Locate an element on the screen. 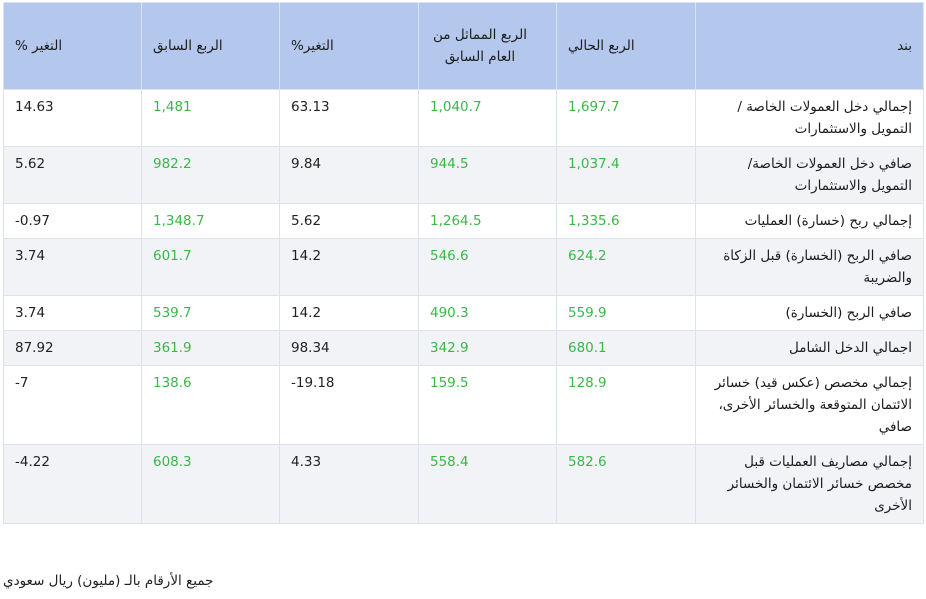 The image size is (926, 599). cell-change-qoq: 87.92 is located at coordinates (72, 348).